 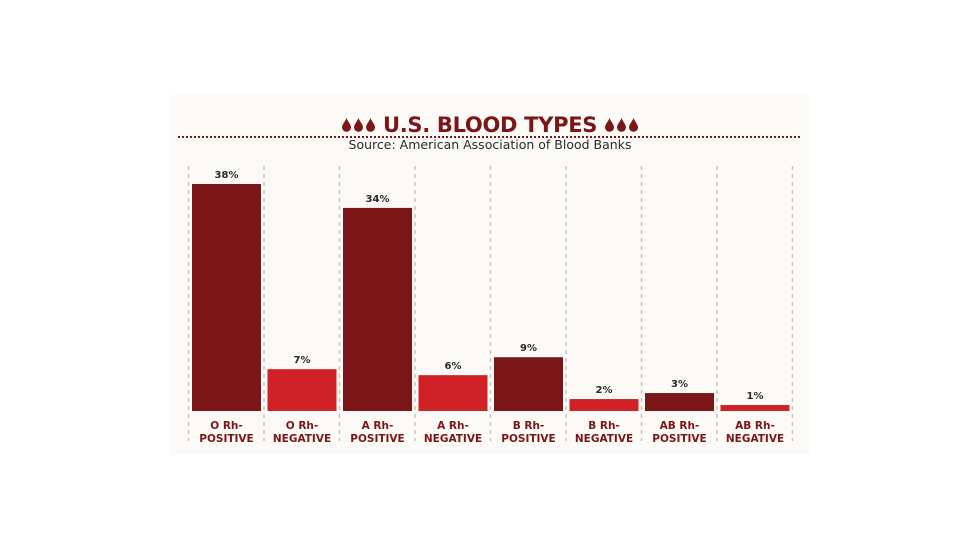 What do you see at coordinates (604, 390) in the screenshot?
I see `bar-value-label: 2%` at bounding box center [604, 390].